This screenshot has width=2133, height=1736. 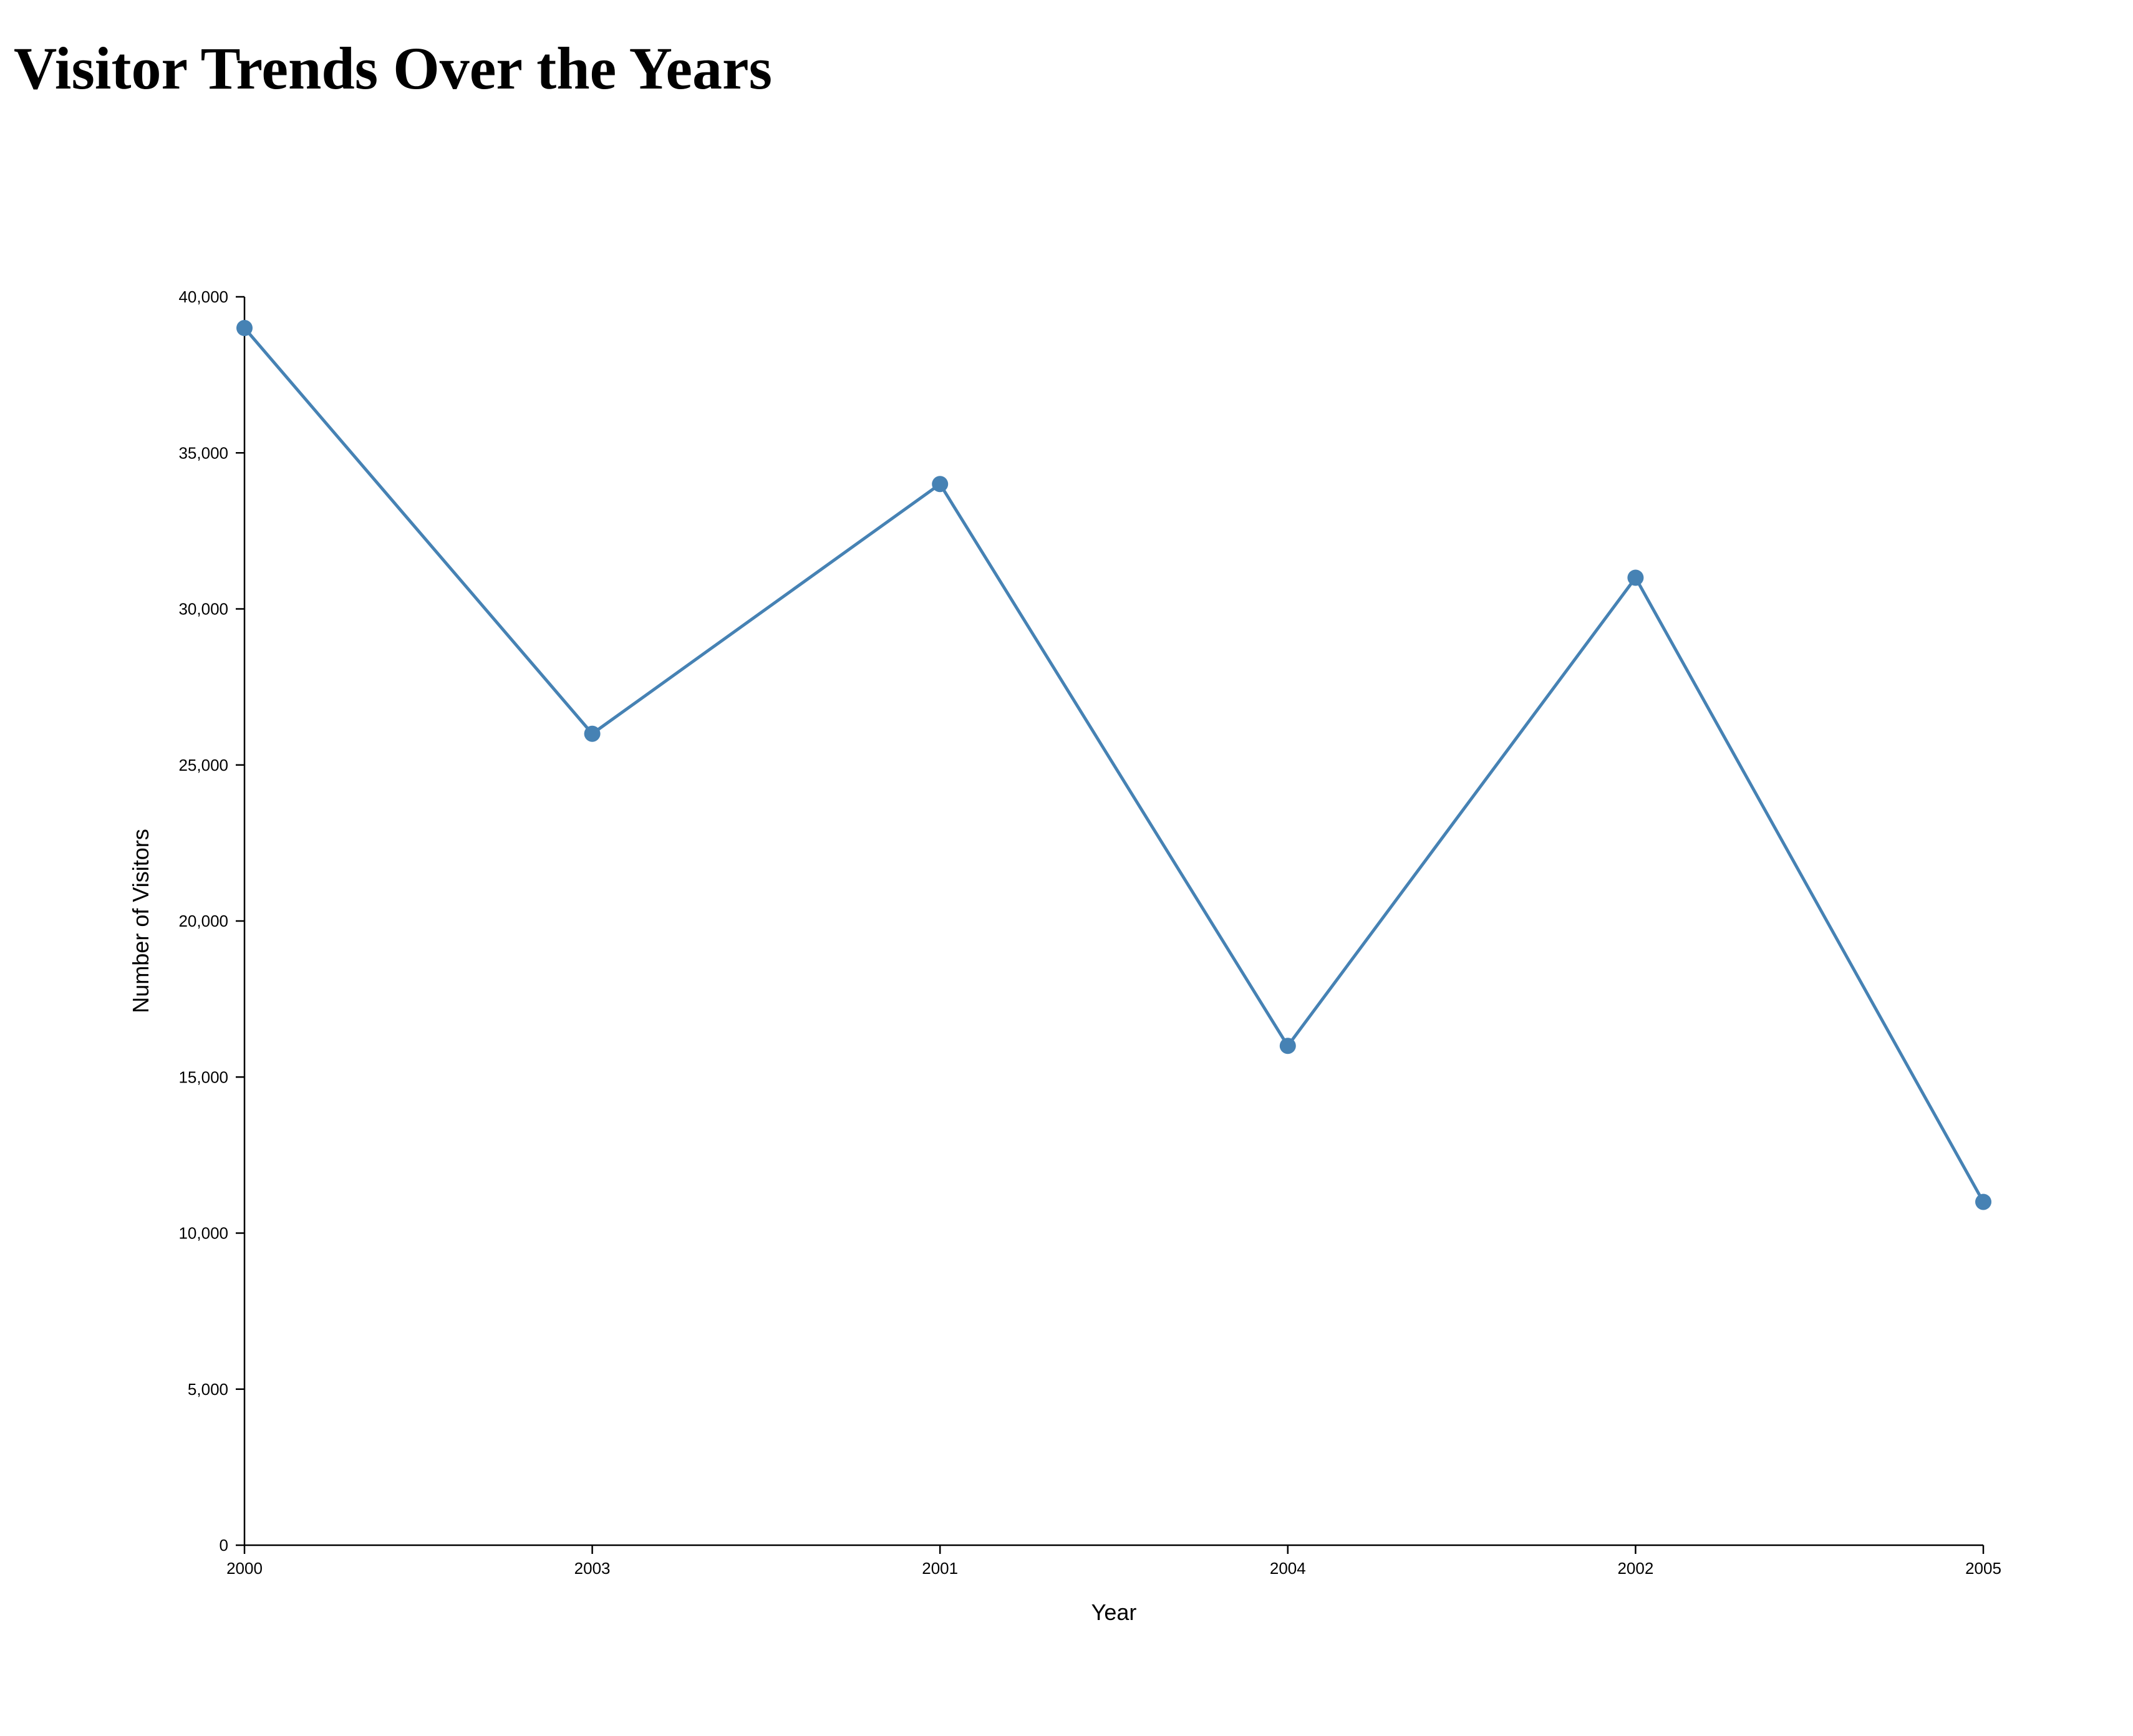 I want to click on x-axis-title: Year, so click(x=1114, y=1612).